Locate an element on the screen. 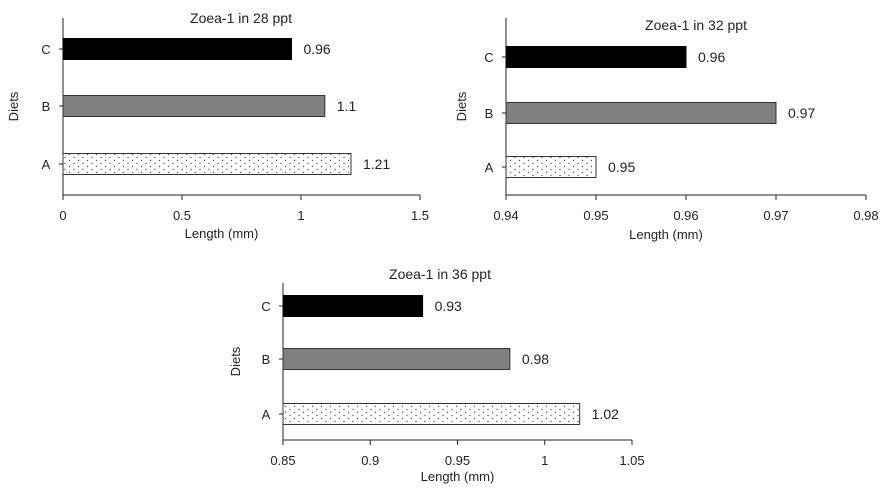  x-tick-label: 0.9 is located at coordinates (370, 460).